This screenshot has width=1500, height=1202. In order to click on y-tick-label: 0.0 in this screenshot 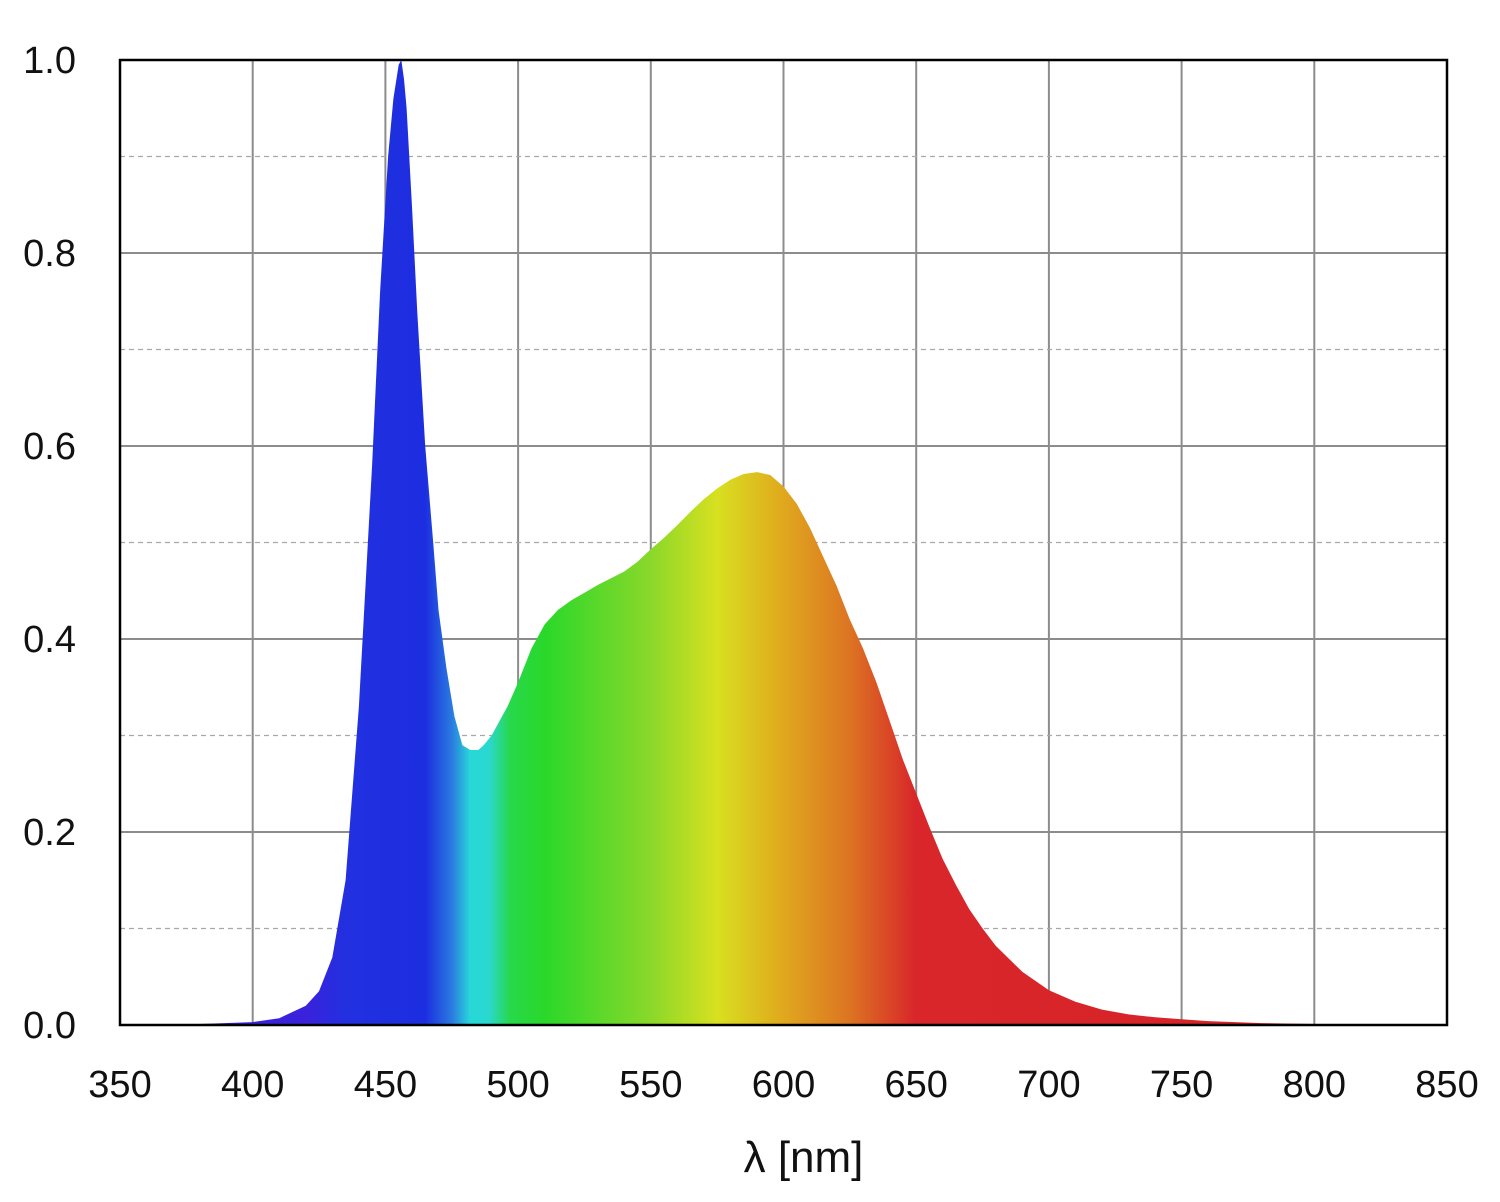, I will do `click(49, 1026)`.